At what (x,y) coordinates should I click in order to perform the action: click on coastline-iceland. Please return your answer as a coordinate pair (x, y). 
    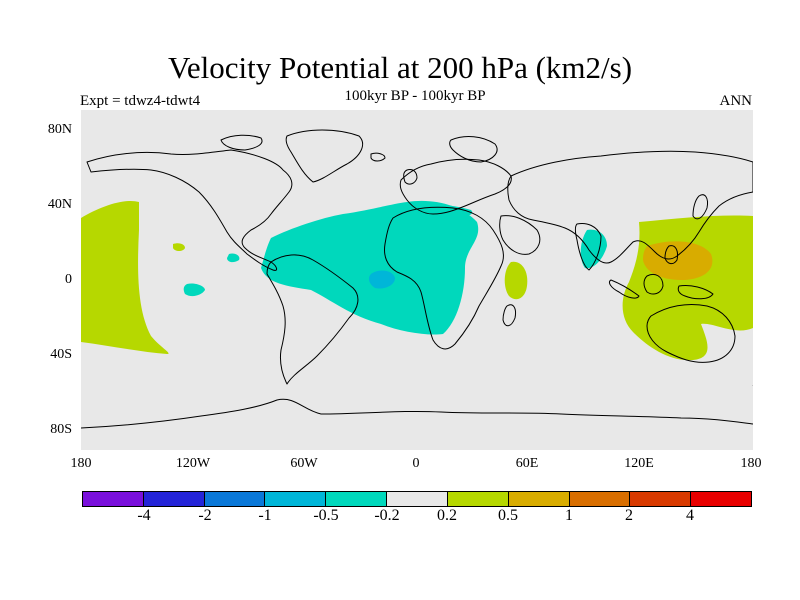
    Looking at the image, I should click on (378, 157).